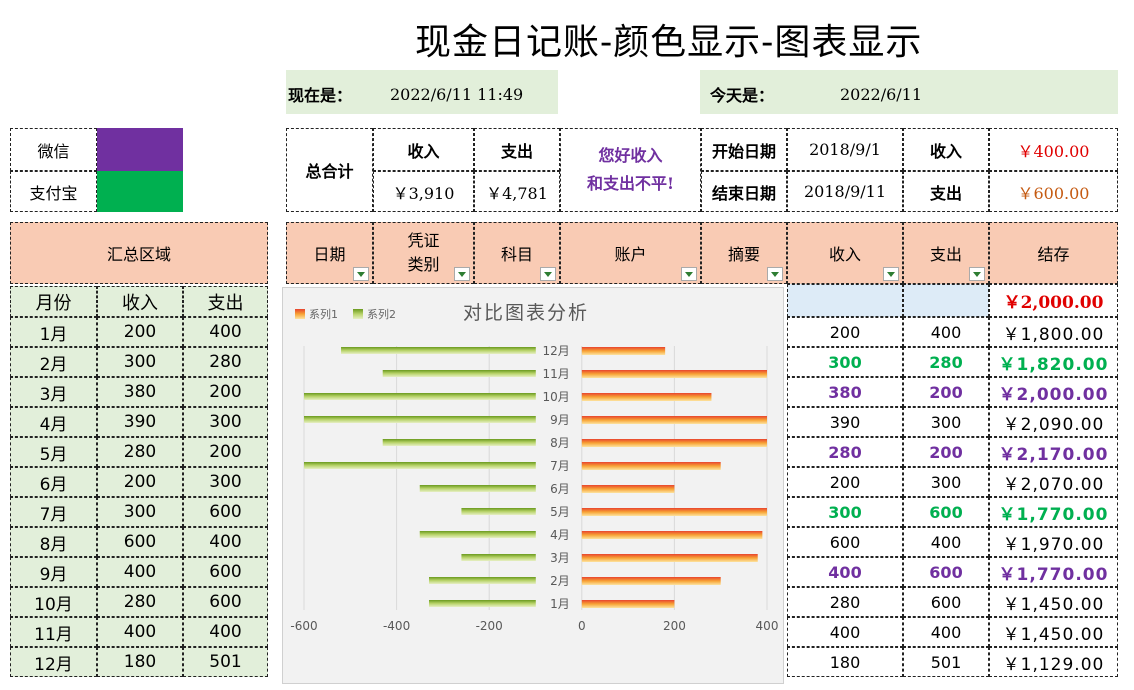 The height and width of the screenshot is (690, 1134). What do you see at coordinates (845, 392) in the screenshot?
I see `ledger-income-cell: 380` at bounding box center [845, 392].